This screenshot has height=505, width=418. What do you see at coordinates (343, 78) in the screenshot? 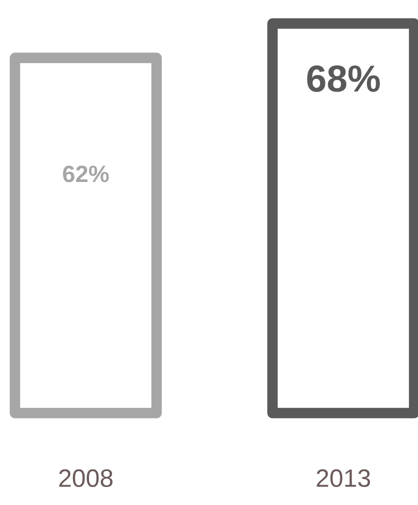
I see `data-label: 68%` at bounding box center [343, 78].